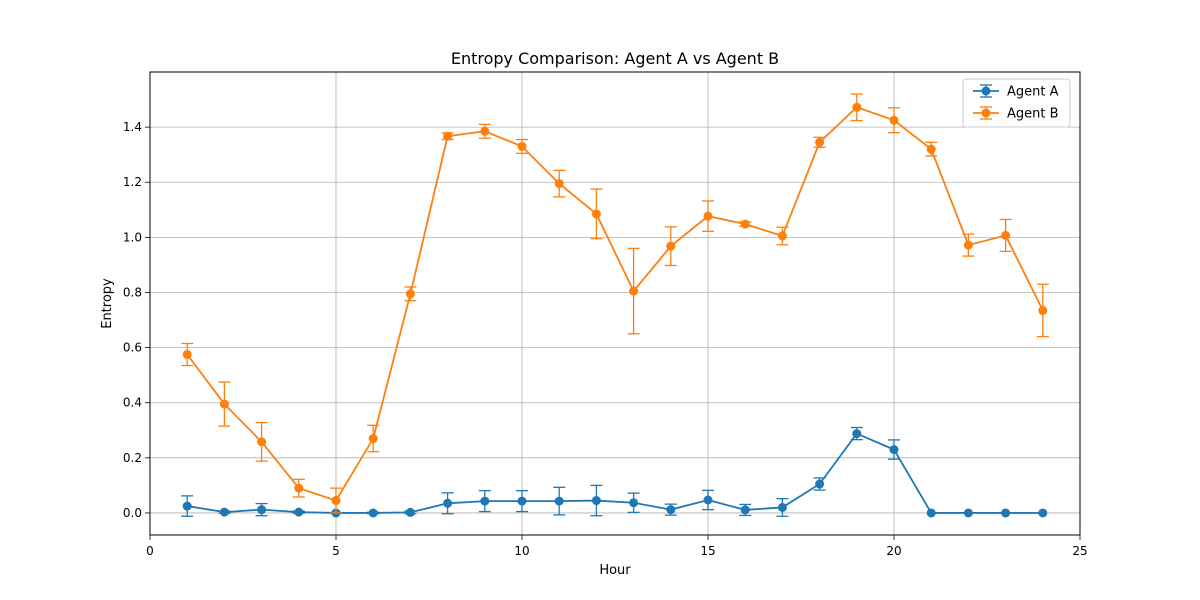  Describe the element at coordinates (132, 182) in the screenshot. I see `y-tick-label: 1.2` at that location.